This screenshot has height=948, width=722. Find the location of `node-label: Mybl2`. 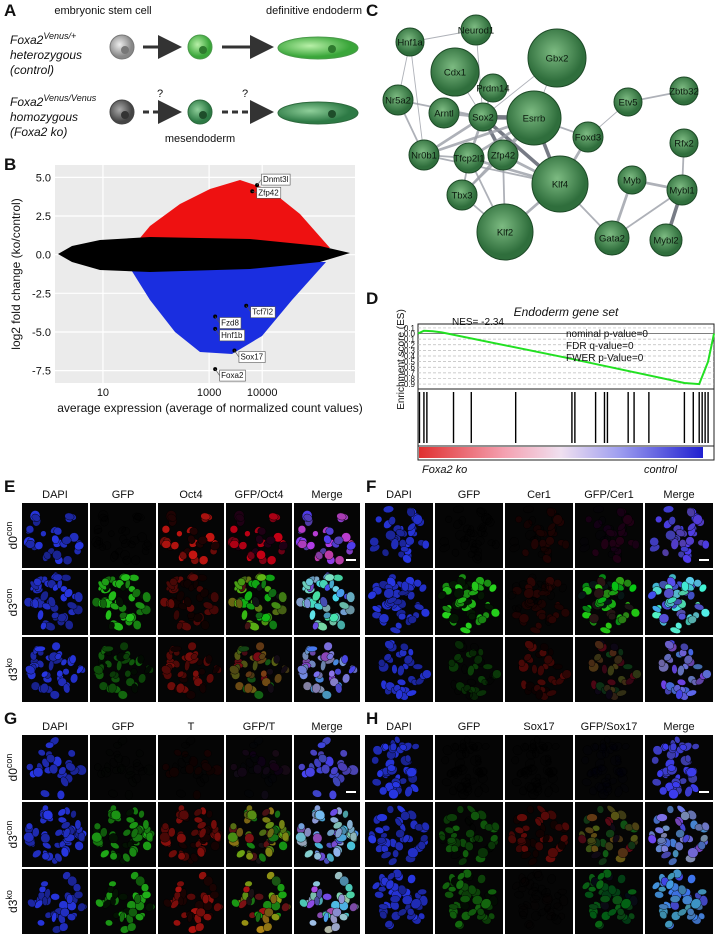

node-label: Mybl2 is located at coordinates (665, 241).